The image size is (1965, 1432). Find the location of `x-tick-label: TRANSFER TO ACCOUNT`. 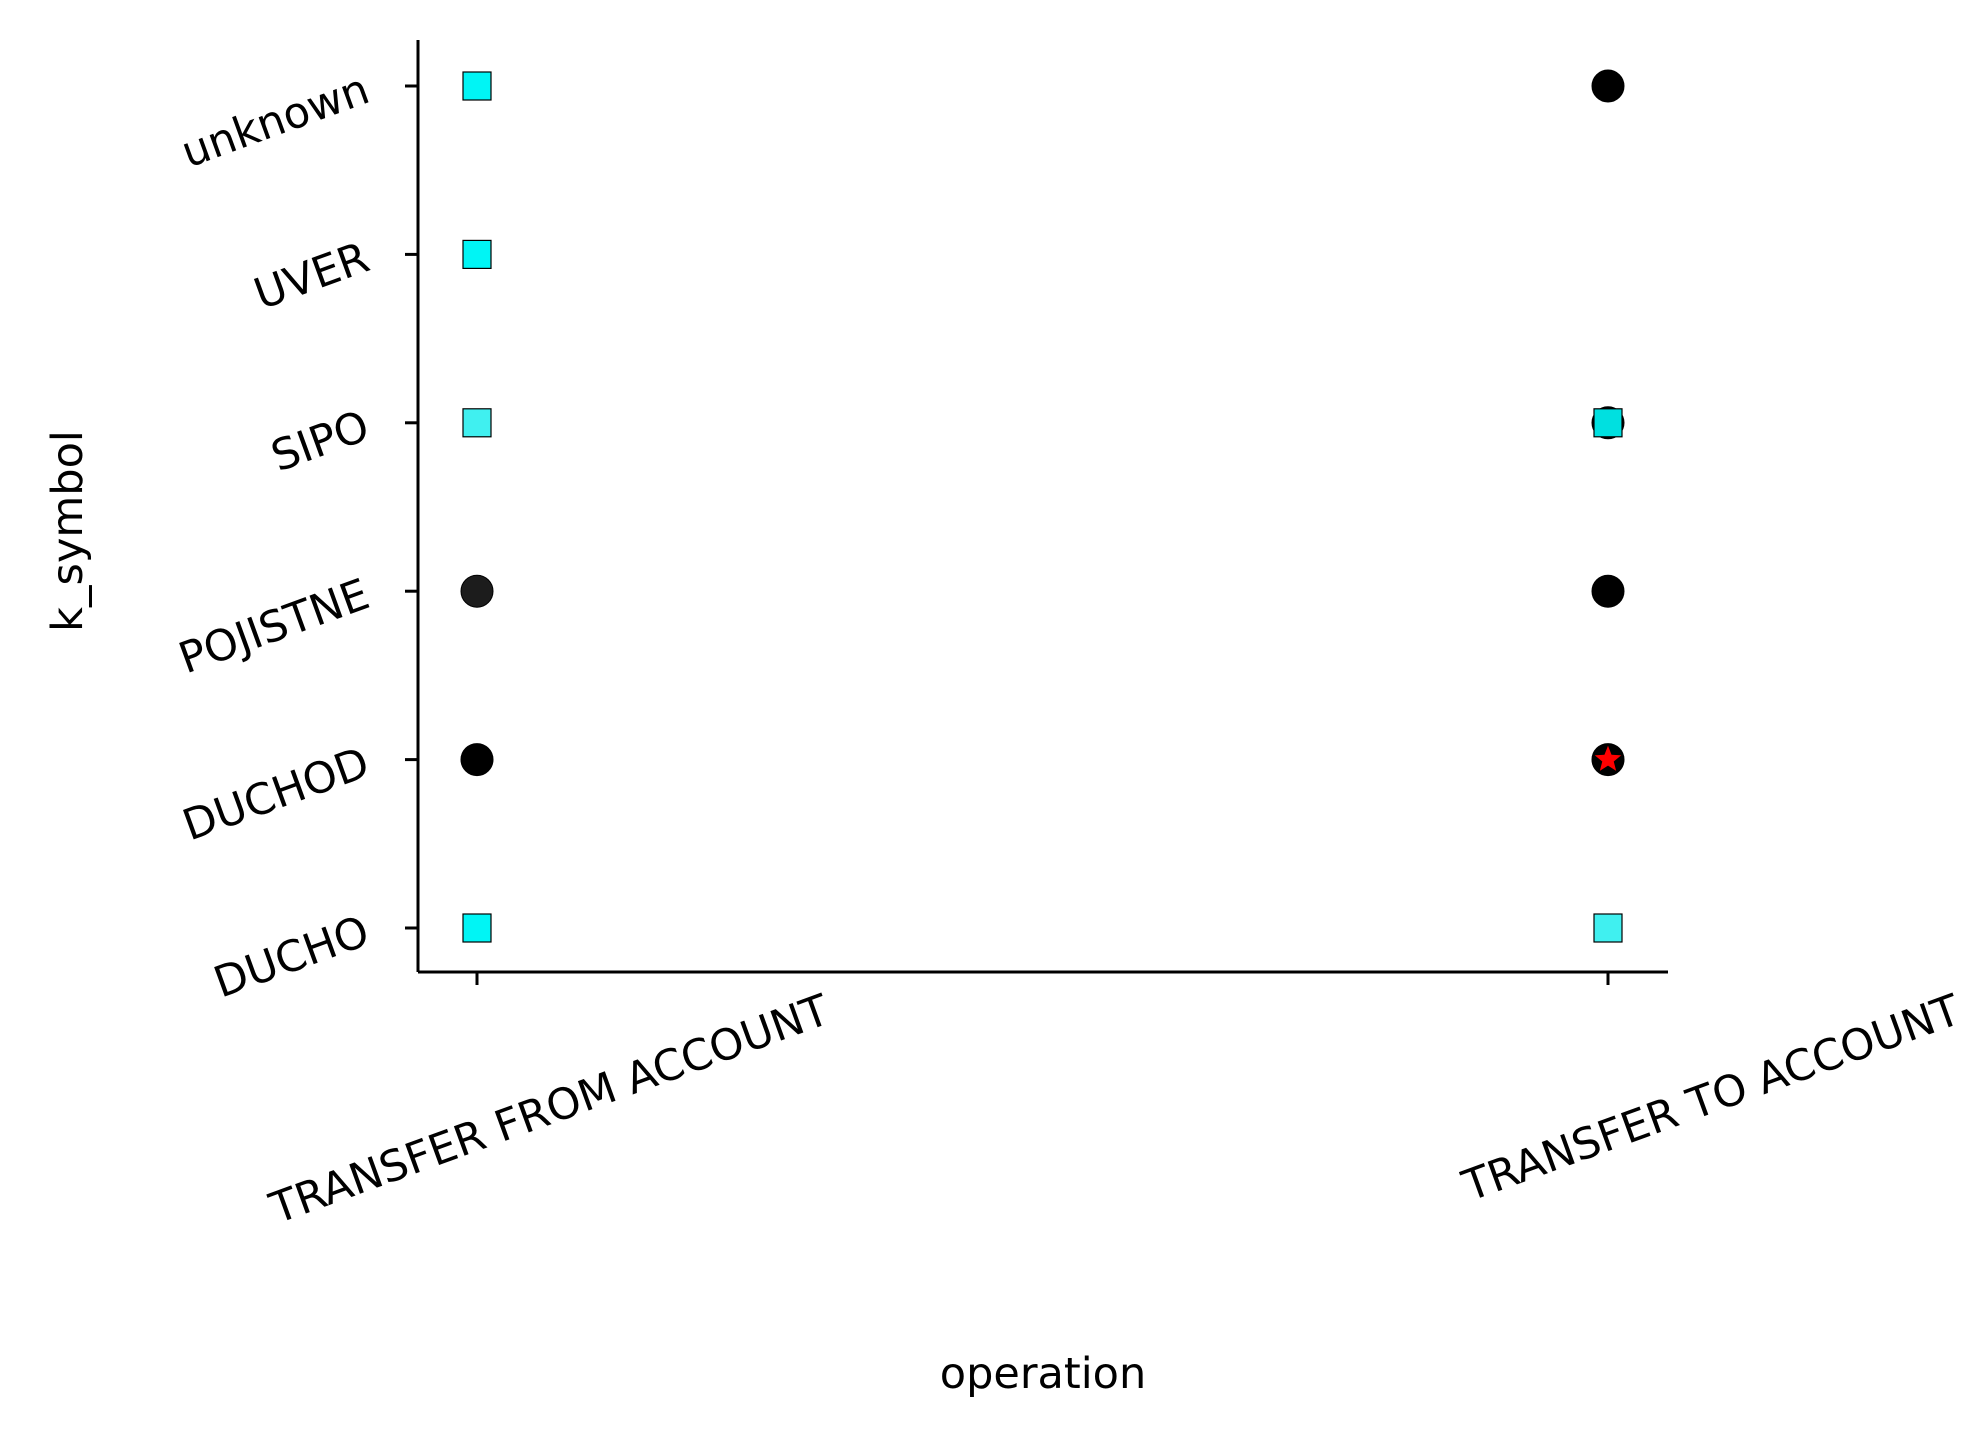

x-tick-label: TRANSFER TO ACCOUNT is located at coordinates (1710, 1098).